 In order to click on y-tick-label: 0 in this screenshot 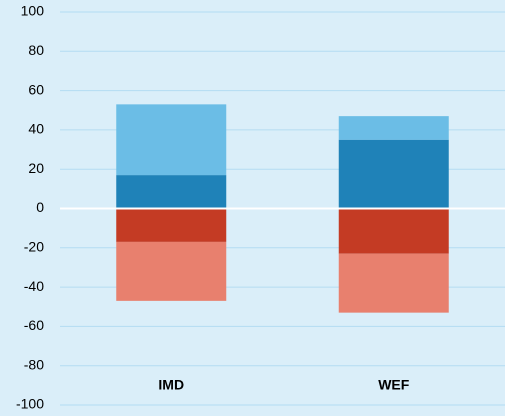, I will do `click(40, 207)`.